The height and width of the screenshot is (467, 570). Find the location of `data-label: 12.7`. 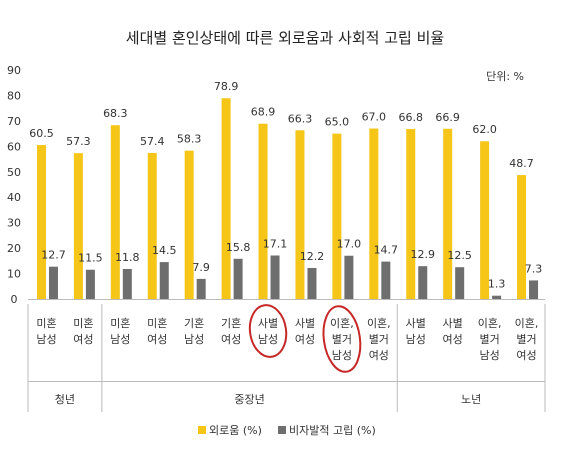

data-label: 12.7 is located at coordinates (53, 255).